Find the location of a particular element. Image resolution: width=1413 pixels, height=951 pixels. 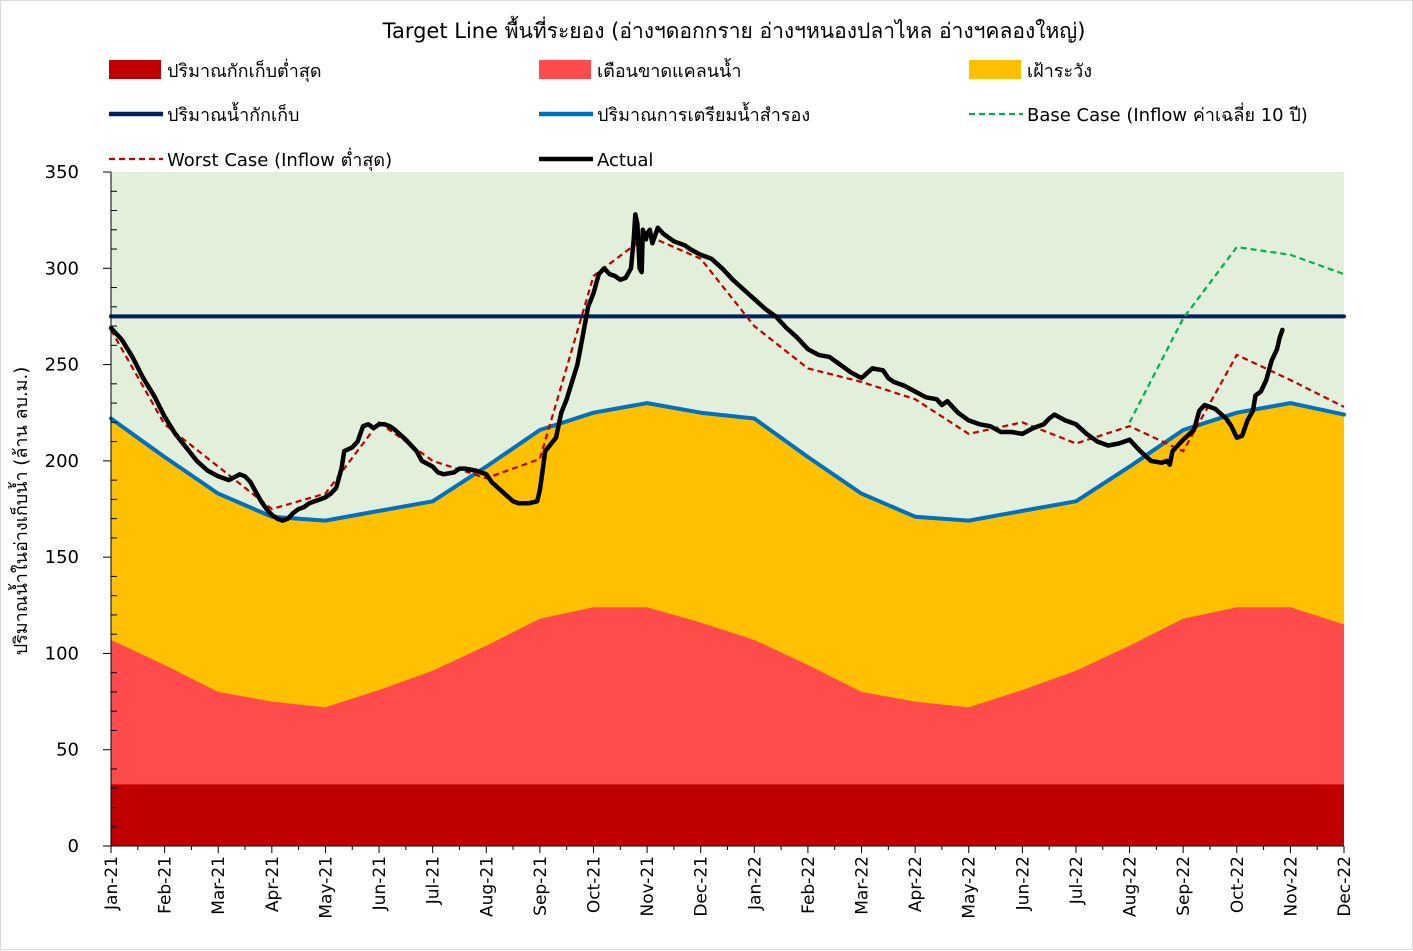

x-tick-label: Apr-22 is located at coordinates (916, 884).